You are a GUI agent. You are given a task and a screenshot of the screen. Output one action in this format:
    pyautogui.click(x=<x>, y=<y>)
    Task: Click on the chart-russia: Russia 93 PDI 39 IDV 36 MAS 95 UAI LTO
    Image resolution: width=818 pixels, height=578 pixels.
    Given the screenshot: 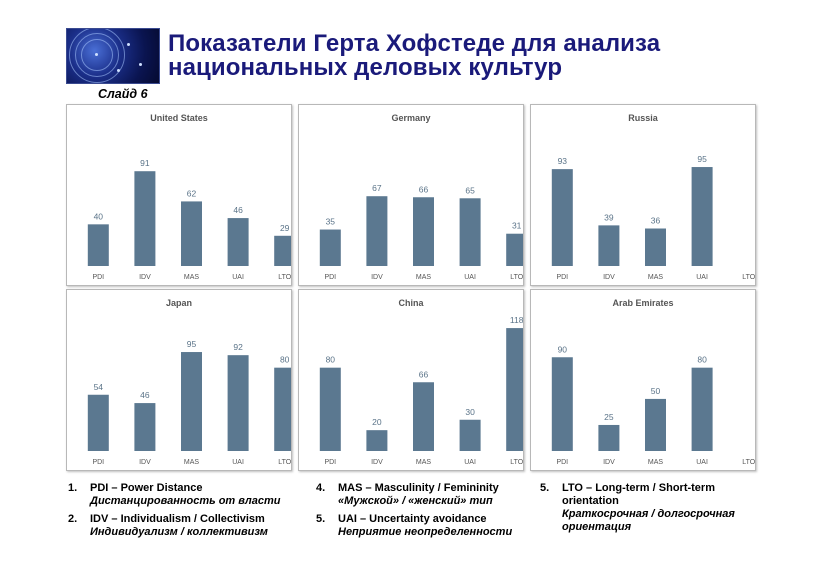 What is the action you would take?
    pyautogui.click(x=653, y=197)
    